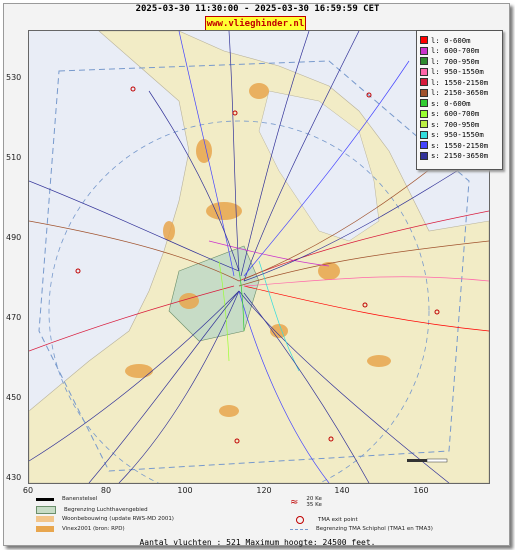 Image resolution: width=515 pixels, height=550 pixels. I want to click on key-label: 20 Ke, so click(314, 499).